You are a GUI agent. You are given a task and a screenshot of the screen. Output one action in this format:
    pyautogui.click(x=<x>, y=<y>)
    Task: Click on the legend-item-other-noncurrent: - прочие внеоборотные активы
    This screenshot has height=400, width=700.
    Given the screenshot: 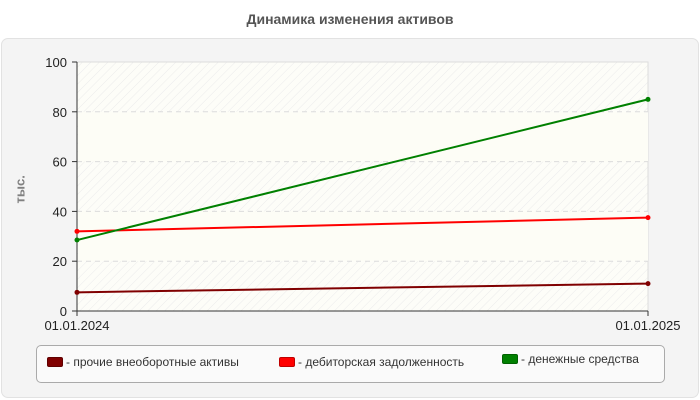 What is the action you would take?
    pyautogui.click(x=143, y=362)
    